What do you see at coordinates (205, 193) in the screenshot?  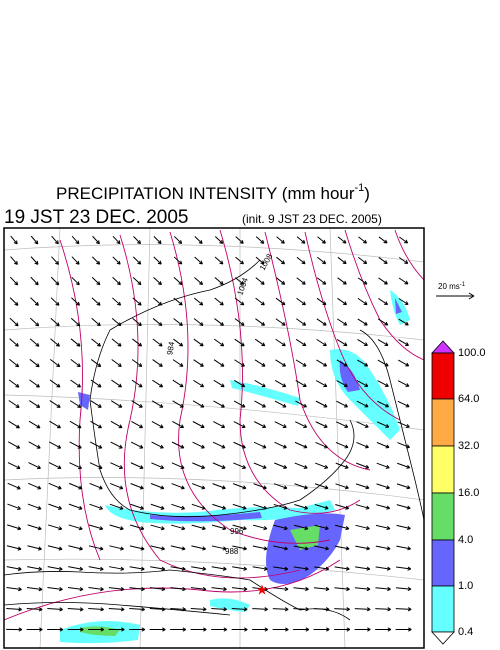 I see `title-main: PRECIPITATION INTENSITY (mm hour` at bounding box center [205, 193].